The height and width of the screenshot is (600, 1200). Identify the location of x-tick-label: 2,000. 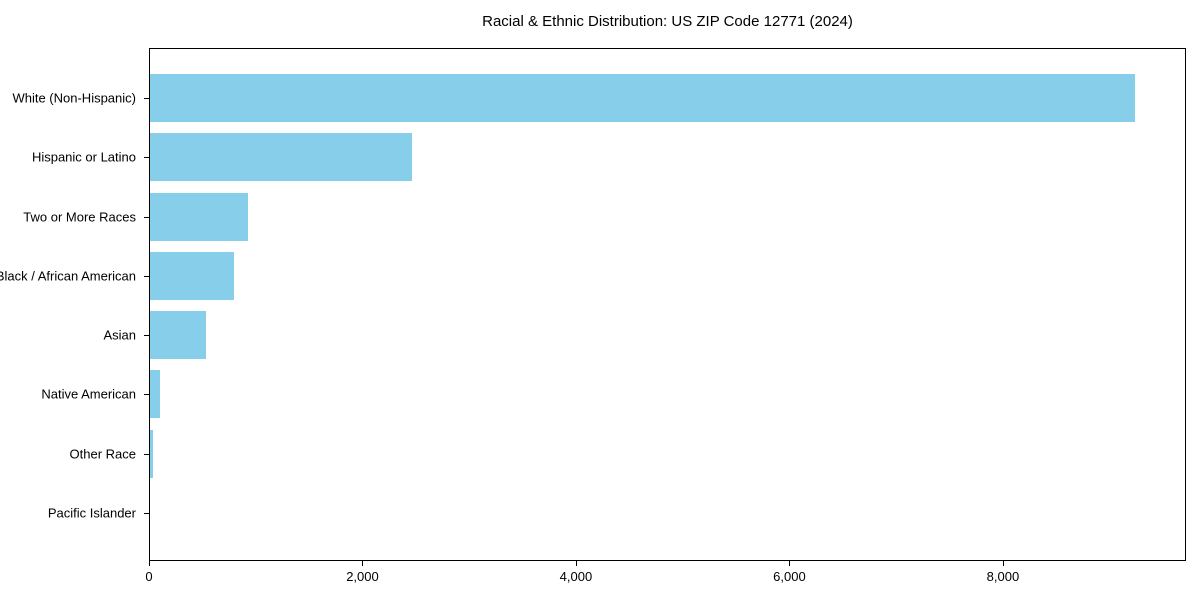
(362, 576).